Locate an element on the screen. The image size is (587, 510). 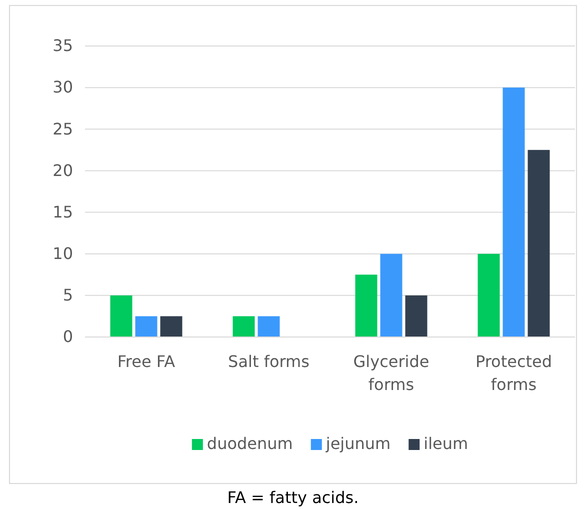
y-tick-label: 35 is located at coordinates (62, 46).